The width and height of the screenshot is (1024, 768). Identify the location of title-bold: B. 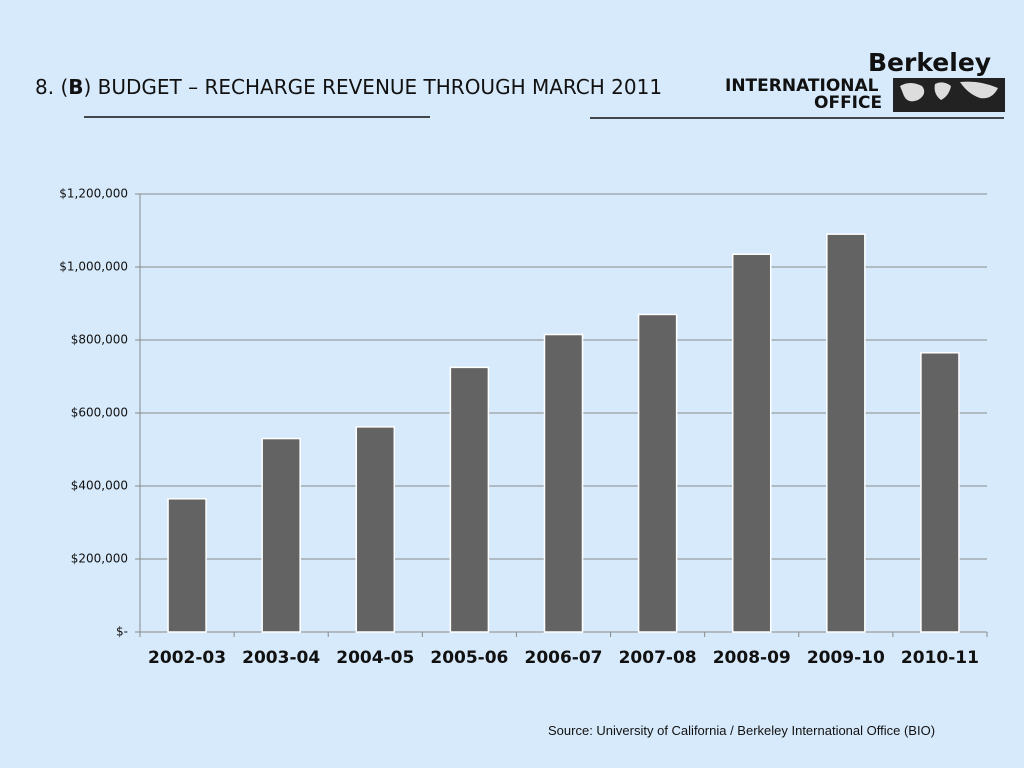
(76, 87).